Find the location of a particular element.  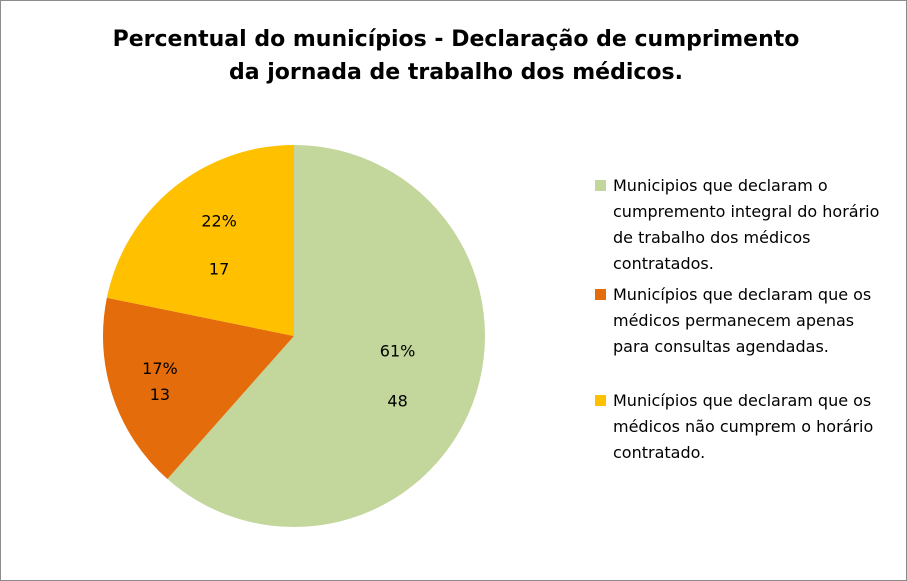

slice-percent-label: 22% is located at coordinates (219, 220).